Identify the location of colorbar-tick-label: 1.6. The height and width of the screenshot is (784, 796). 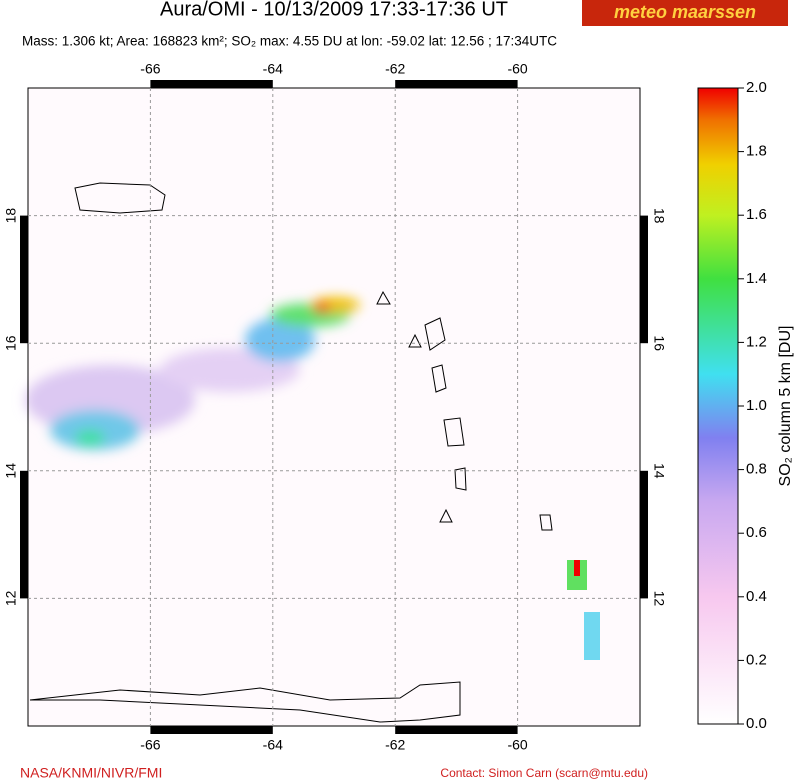
(756, 214).